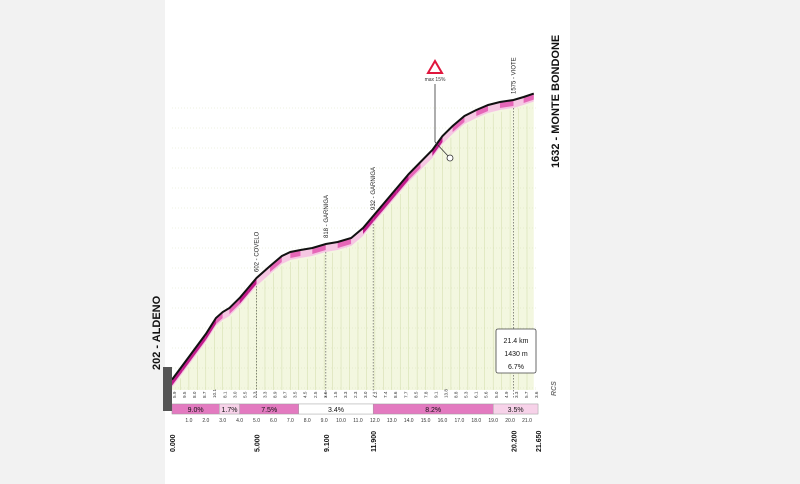 The width and height of the screenshot is (800, 484). I want to click on sector-grade-label: 9.0%, so click(196, 410).